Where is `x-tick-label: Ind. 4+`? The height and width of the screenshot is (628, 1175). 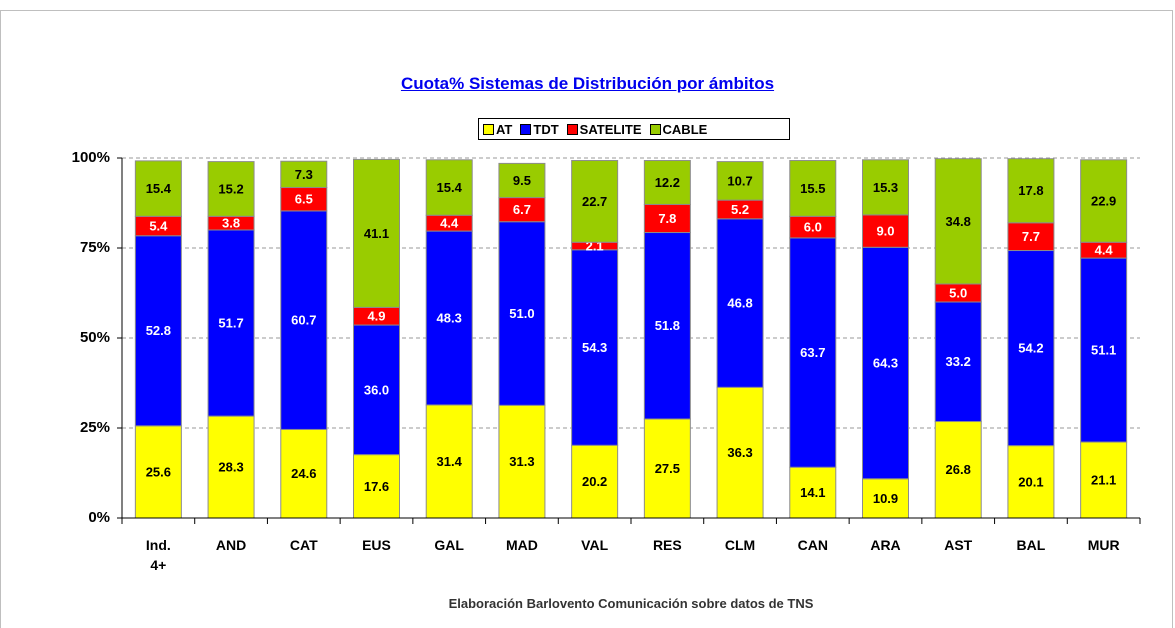
x-tick-label: Ind. 4+ is located at coordinates (158, 555).